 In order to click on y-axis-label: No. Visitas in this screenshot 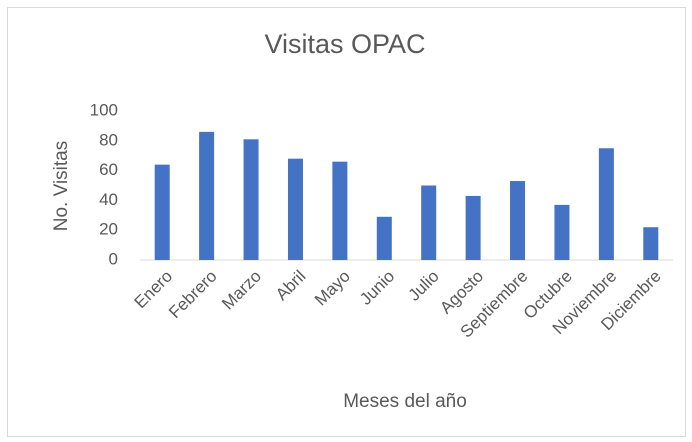, I will do `click(61, 186)`.